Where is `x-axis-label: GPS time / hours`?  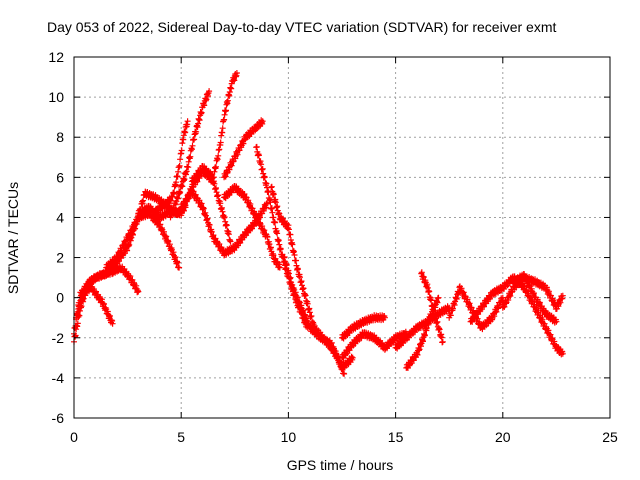 x-axis-label: GPS time / hours is located at coordinates (340, 465).